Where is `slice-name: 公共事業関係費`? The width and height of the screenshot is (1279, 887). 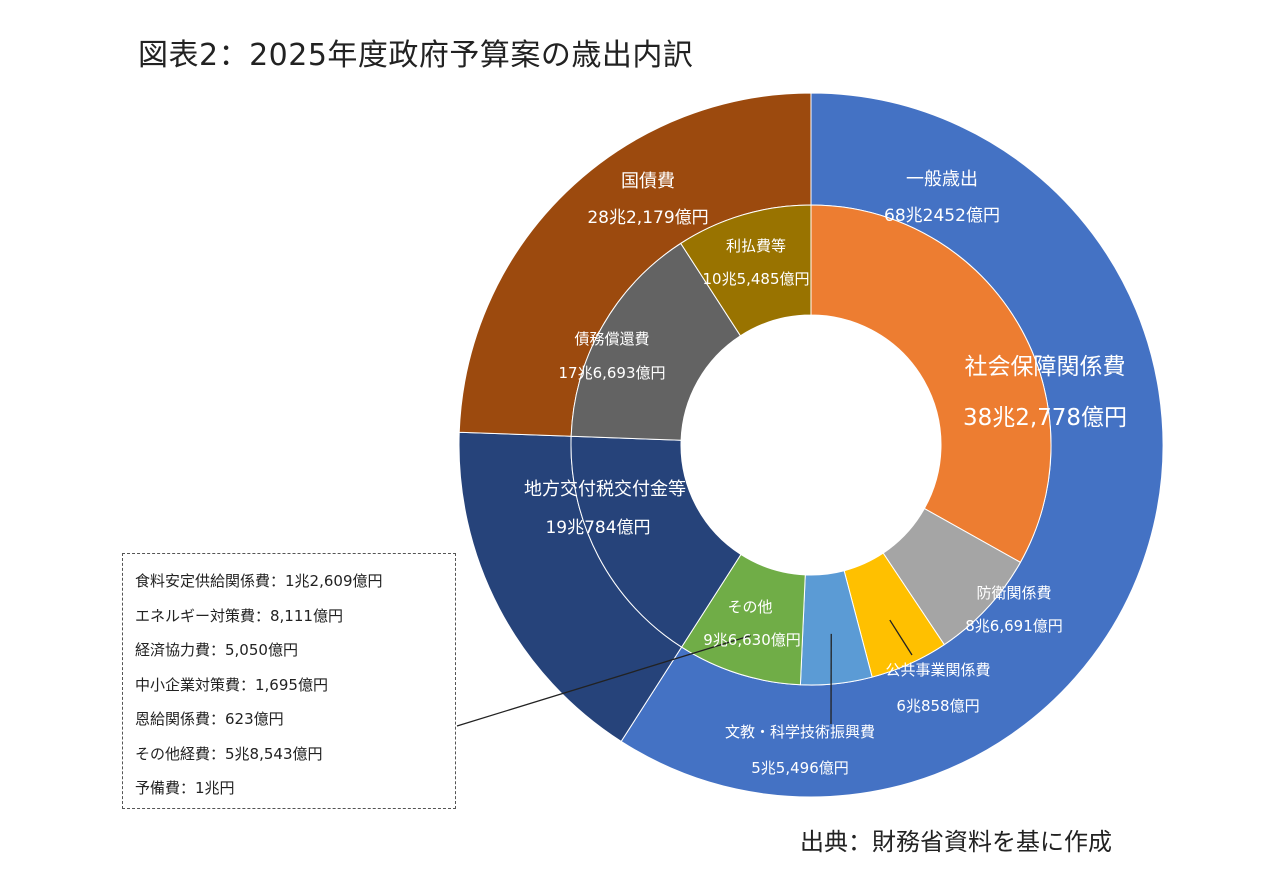 slice-name: 公共事業関係費 is located at coordinates (937, 670).